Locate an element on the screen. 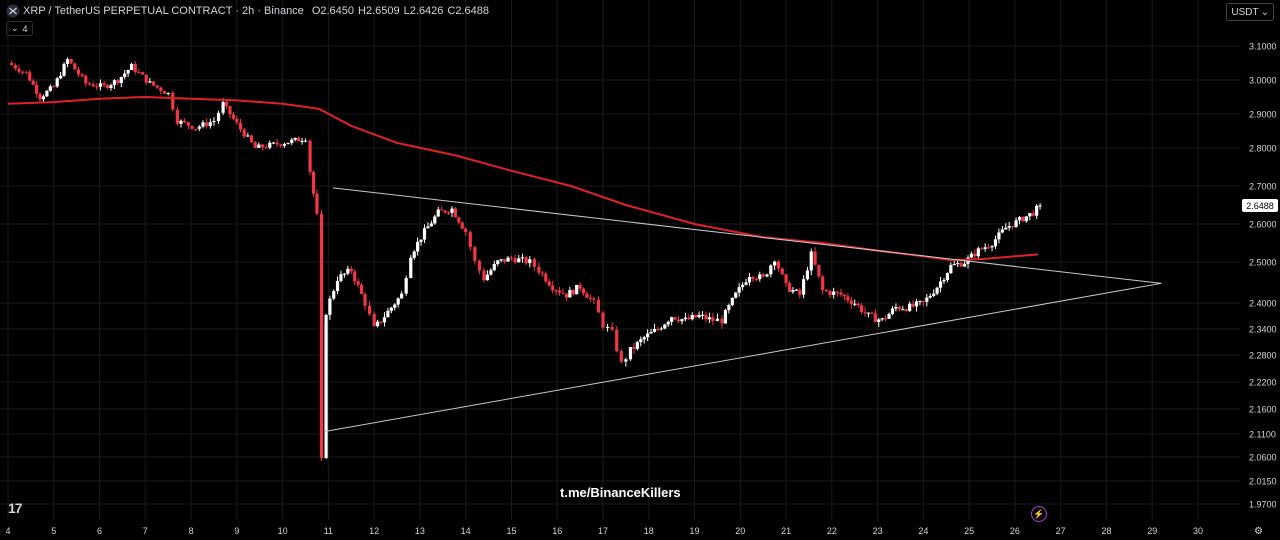 This screenshot has height=540, width=1280. x-tick-label: 12 is located at coordinates (374, 531).